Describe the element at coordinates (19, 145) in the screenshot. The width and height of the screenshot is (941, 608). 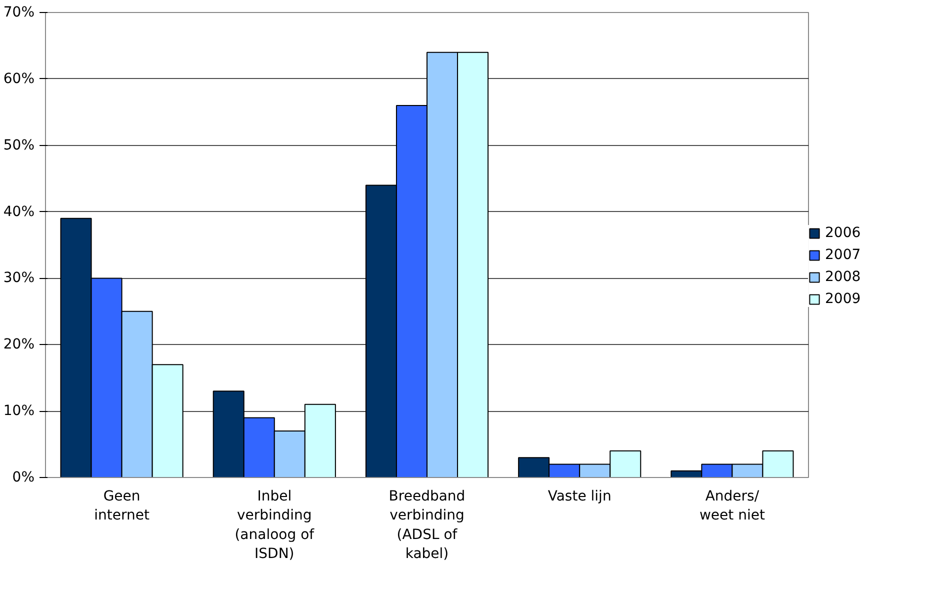
I see `y-tick-label: 50%` at that location.